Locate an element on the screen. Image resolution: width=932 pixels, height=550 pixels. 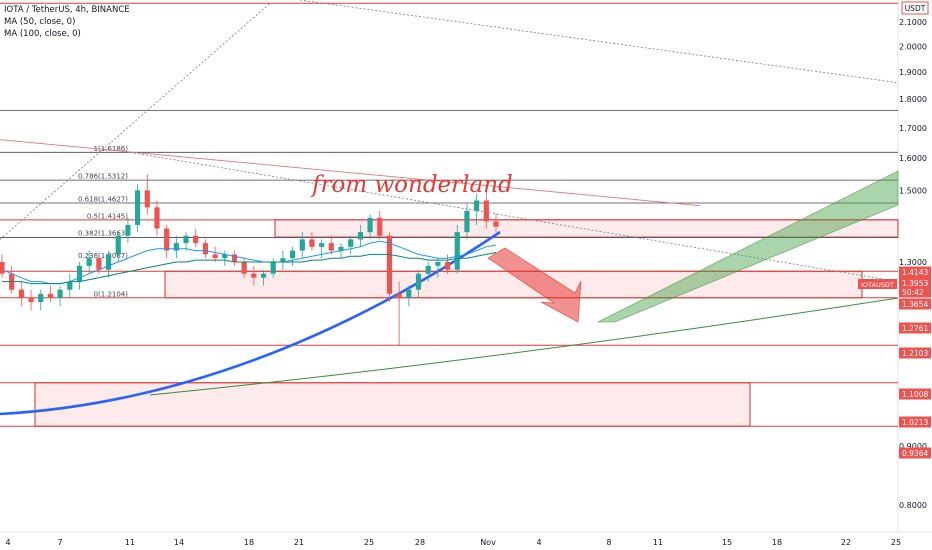
time-tick-label: 18 is located at coordinates (777, 542).